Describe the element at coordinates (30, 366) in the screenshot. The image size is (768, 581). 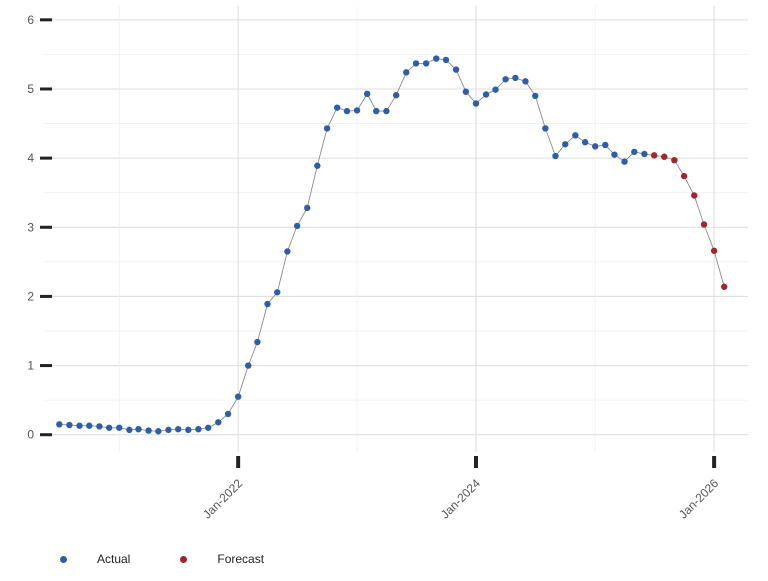
I see `y-tick-label: 1` at that location.